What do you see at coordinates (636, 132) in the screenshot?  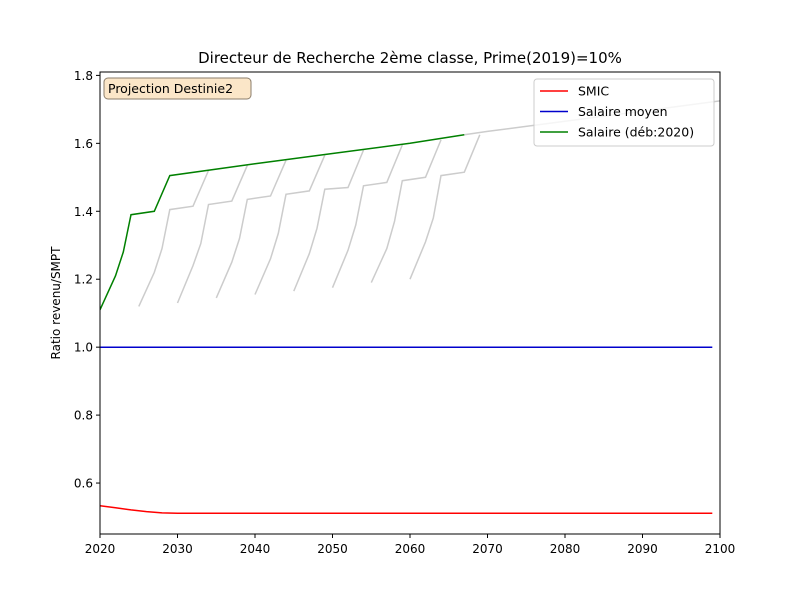 I see `legend-label-3: Salaire (déb:2020)` at bounding box center [636, 132].